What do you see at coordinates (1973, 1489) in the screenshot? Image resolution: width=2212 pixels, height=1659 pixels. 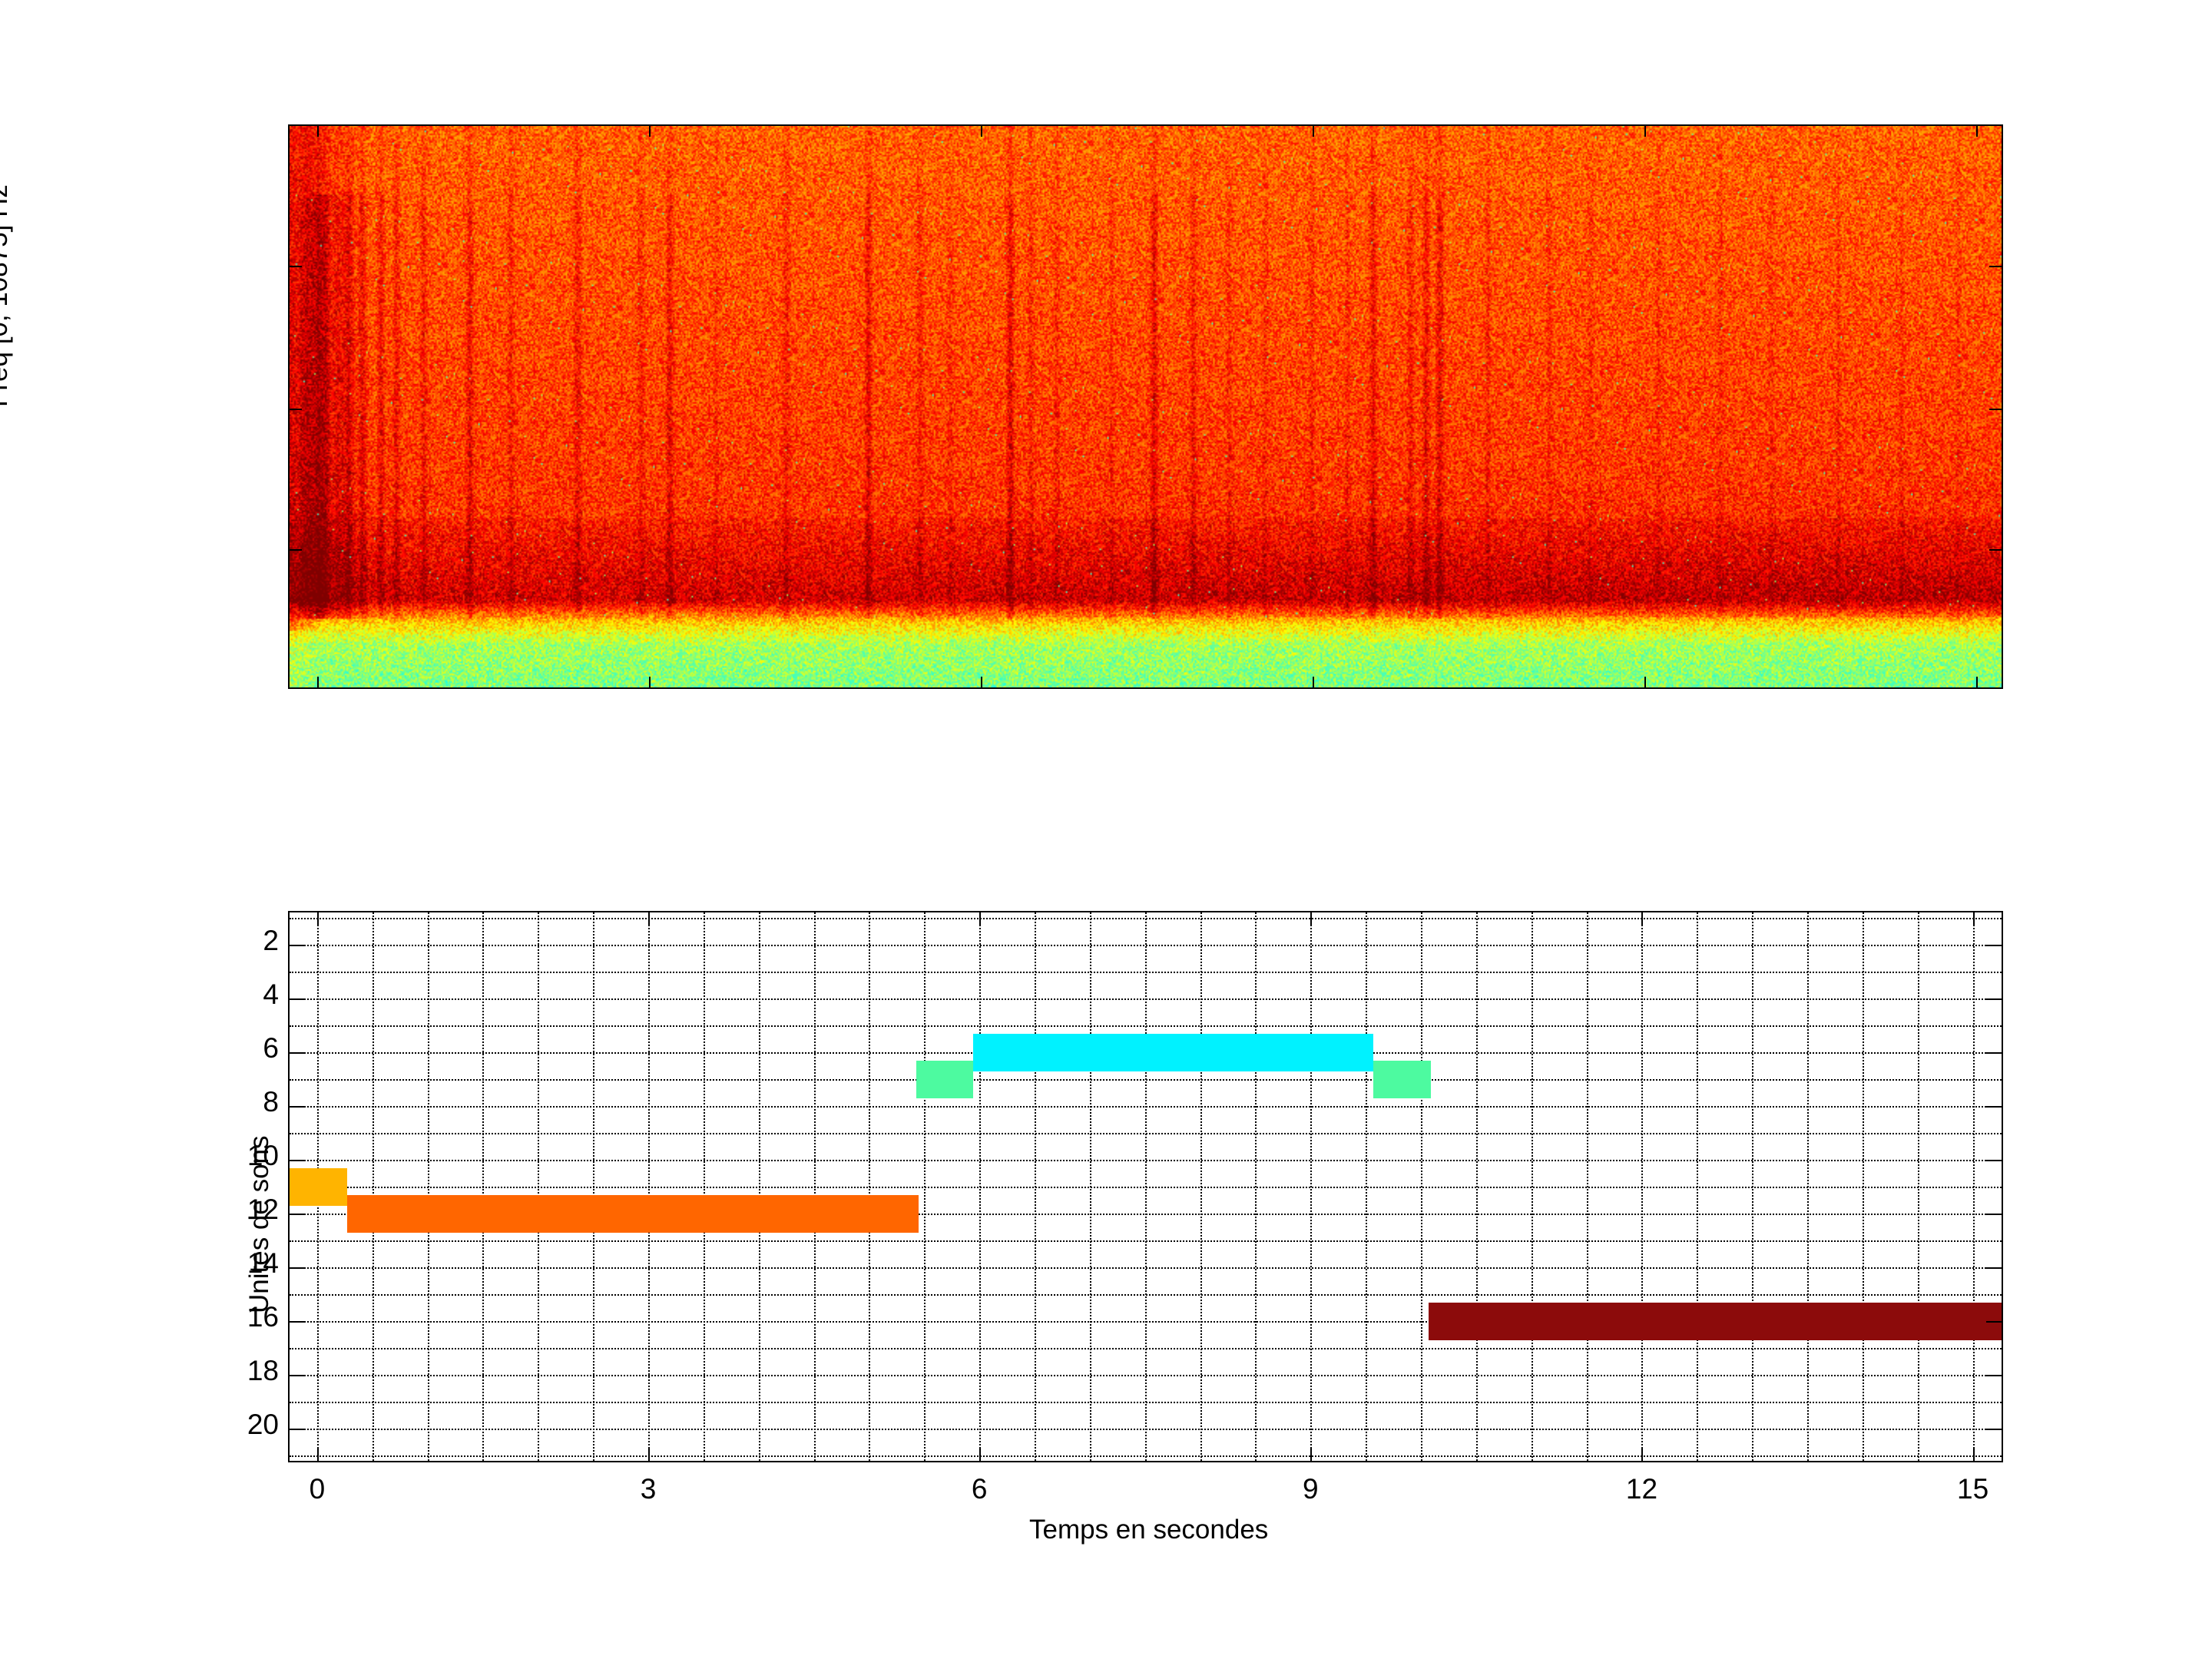 I see `units-plot-xtick-label: 15` at bounding box center [1973, 1489].